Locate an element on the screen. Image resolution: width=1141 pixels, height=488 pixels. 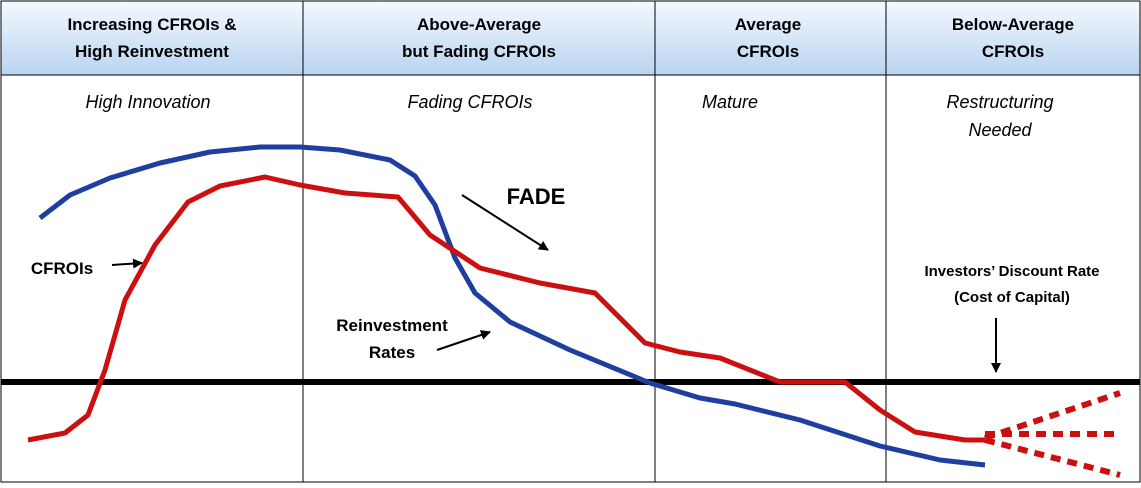
column-header: but Fading CFROIs is located at coordinates (479, 51).